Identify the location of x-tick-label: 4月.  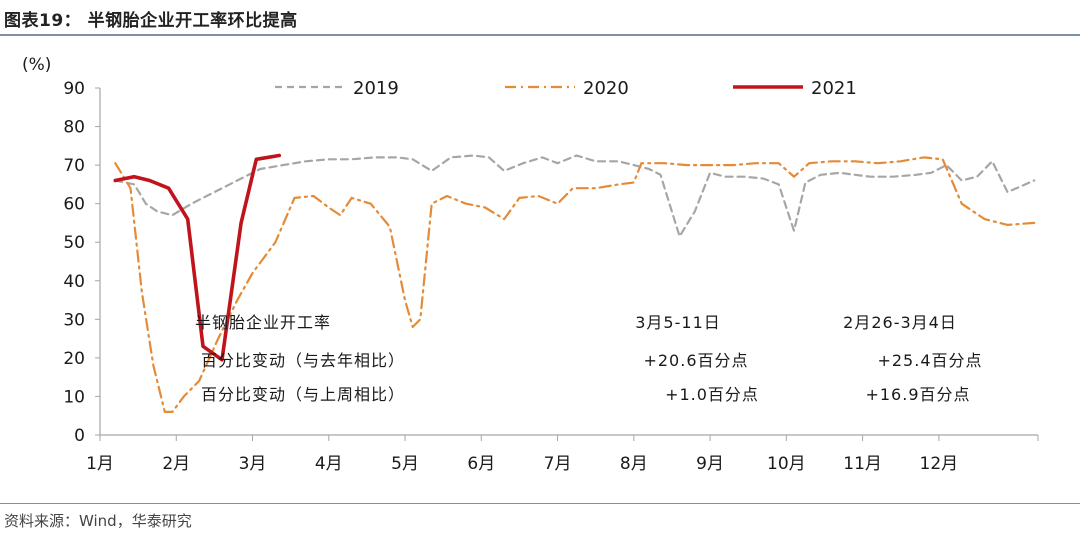
(329, 464).